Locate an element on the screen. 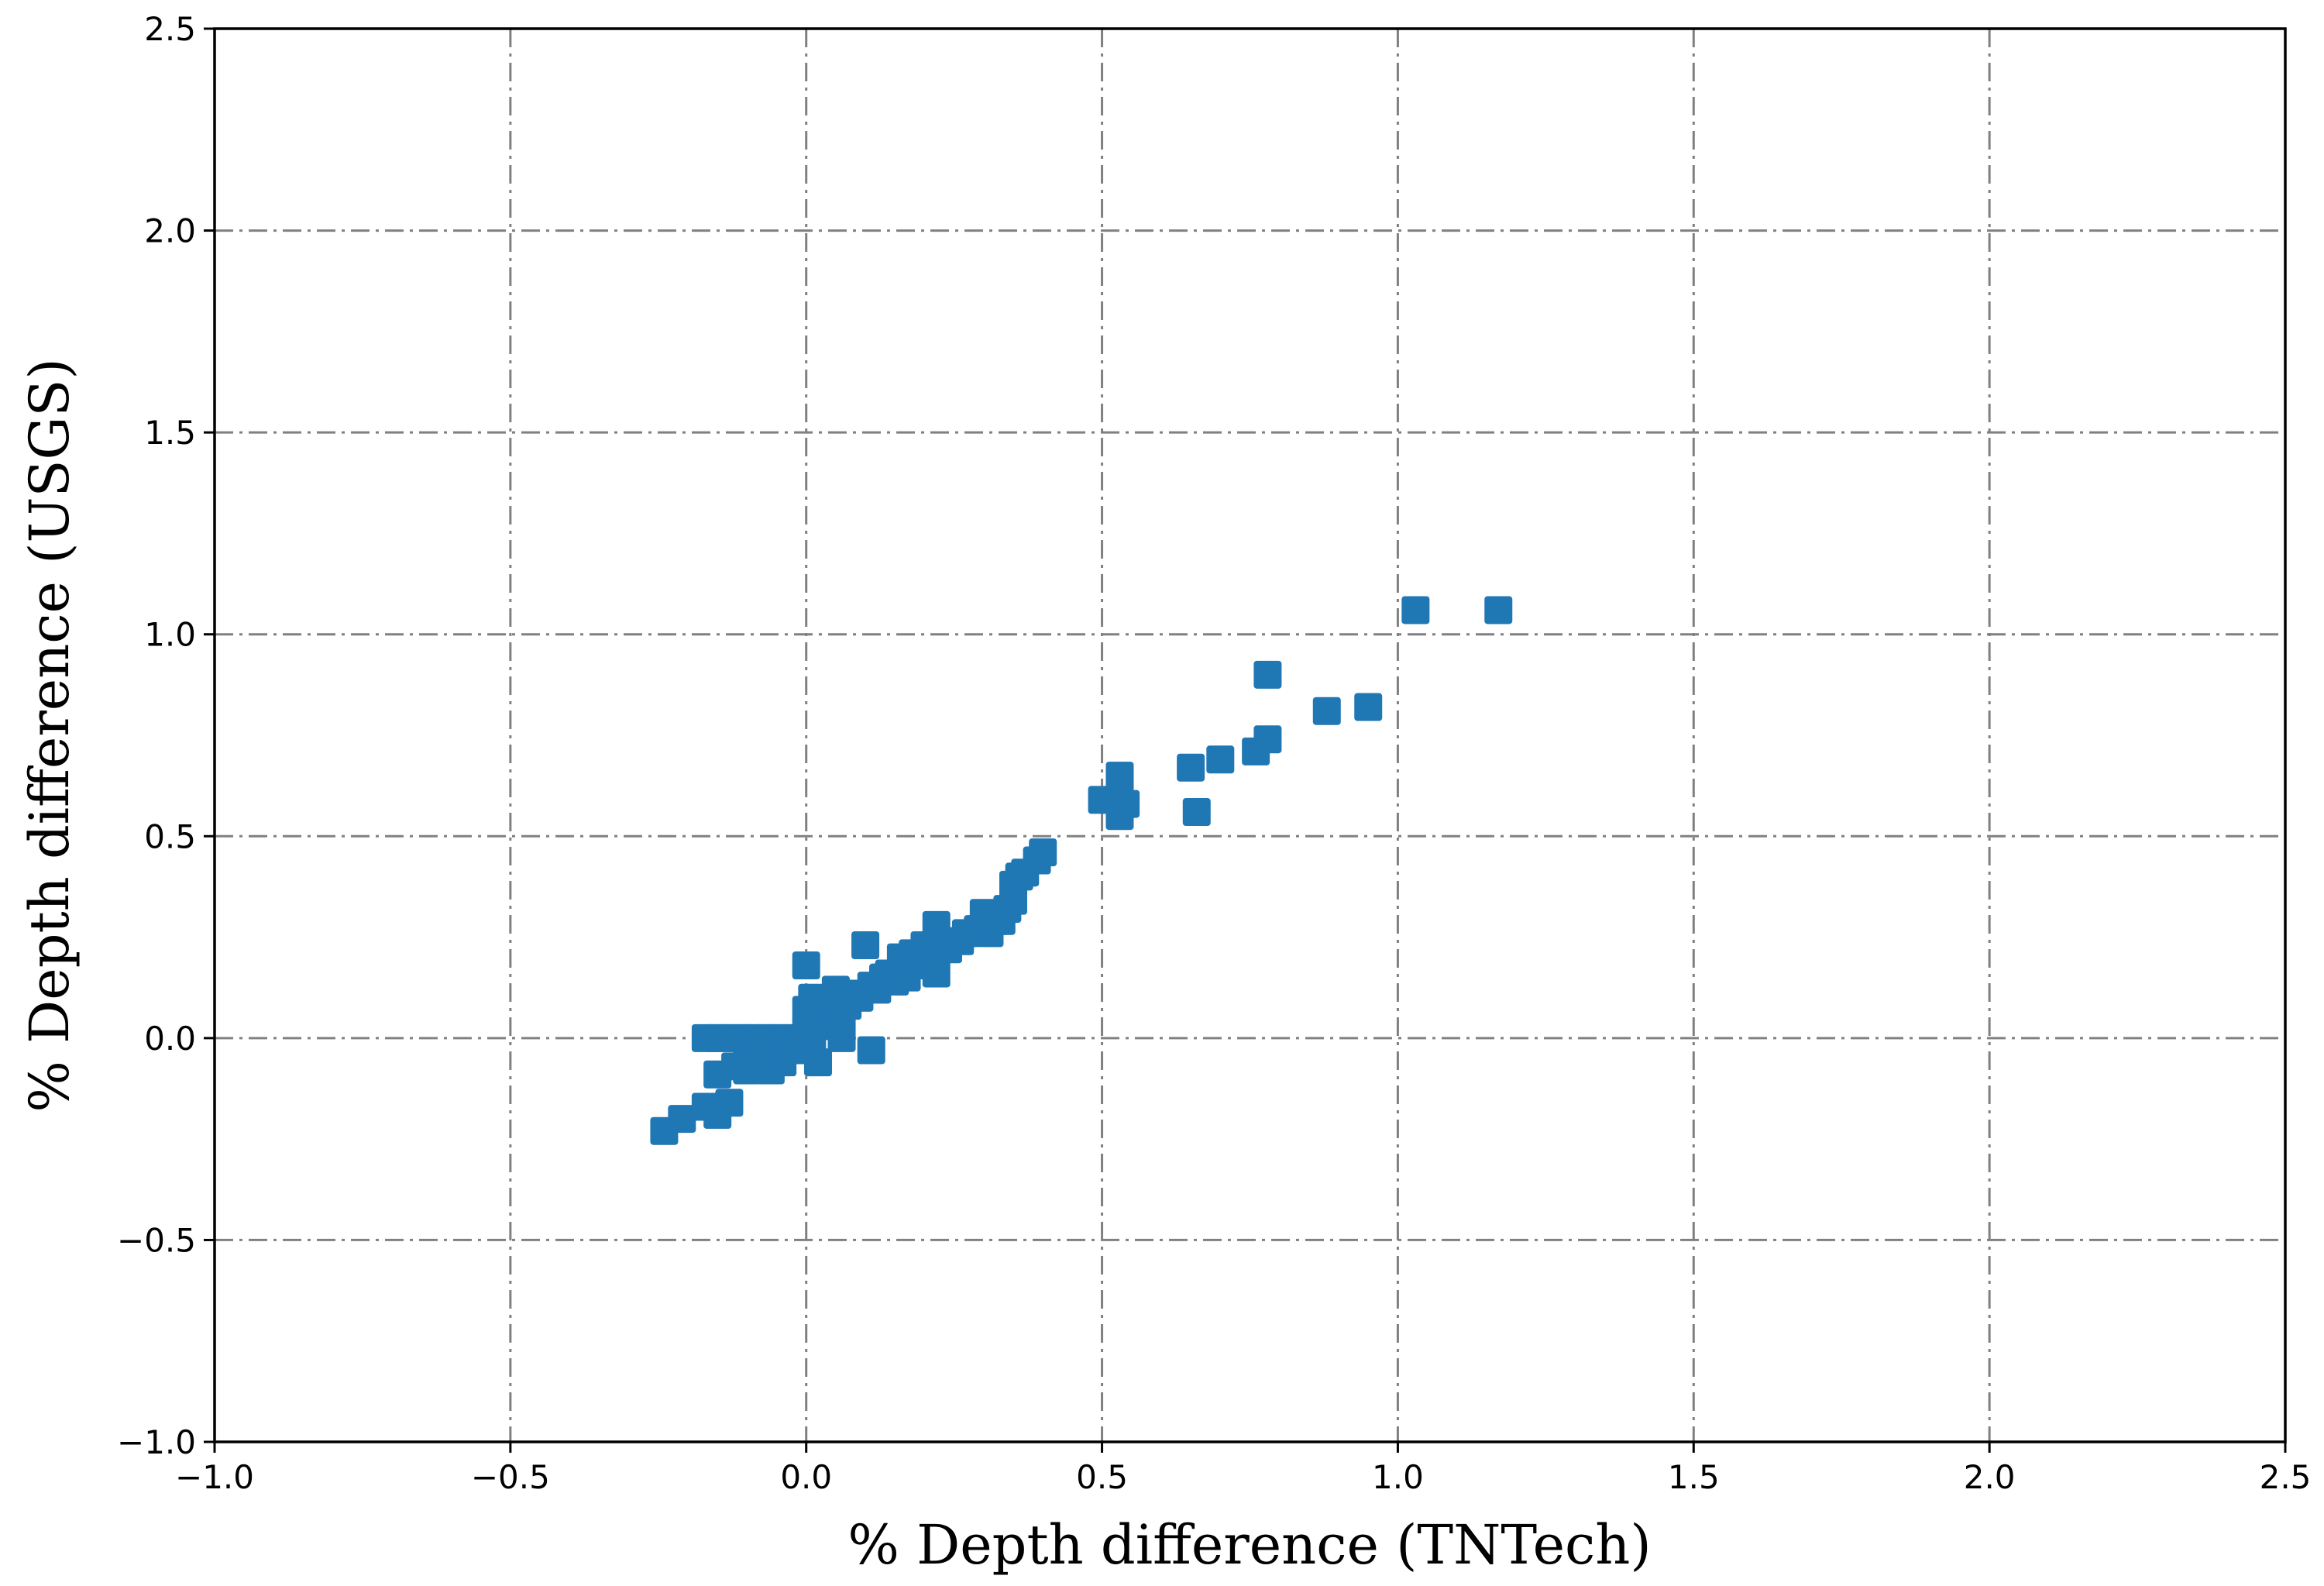  x-axis-title: % Depth difference (TNTech) is located at coordinates (1249, 1545).